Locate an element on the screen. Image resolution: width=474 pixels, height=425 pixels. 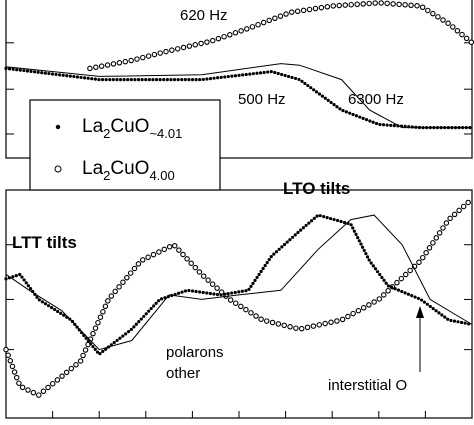
legend-label: La2CuO4.00 is located at coordinates (128, 170).